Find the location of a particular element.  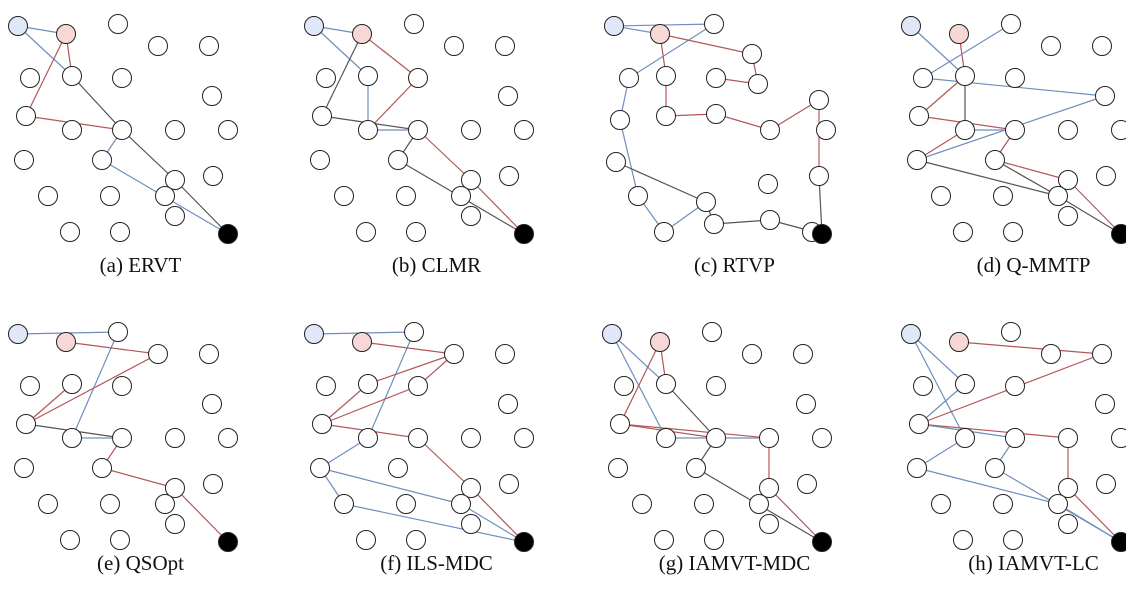

panel-a: (a) ERVT is located at coordinates (140, 145).